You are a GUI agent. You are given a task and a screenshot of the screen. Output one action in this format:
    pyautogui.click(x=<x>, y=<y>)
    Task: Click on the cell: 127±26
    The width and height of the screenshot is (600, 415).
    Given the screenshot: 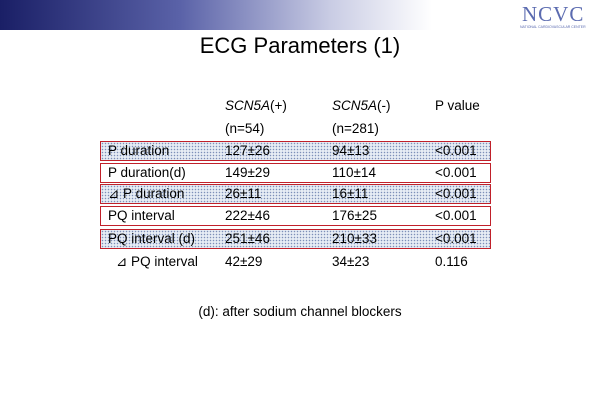 What is the action you would take?
    pyautogui.click(x=247, y=150)
    